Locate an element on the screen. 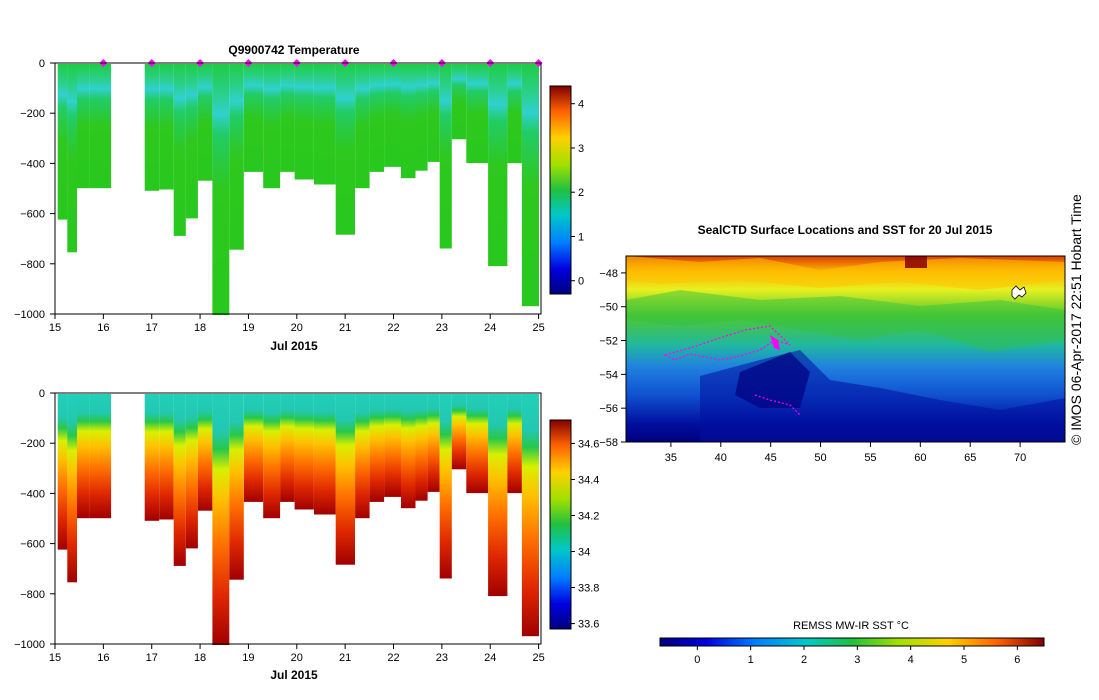 The image size is (1099, 700). temperature-colorbar-ticks: 0 1 2 3 4 is located at coordinates (577, 193).